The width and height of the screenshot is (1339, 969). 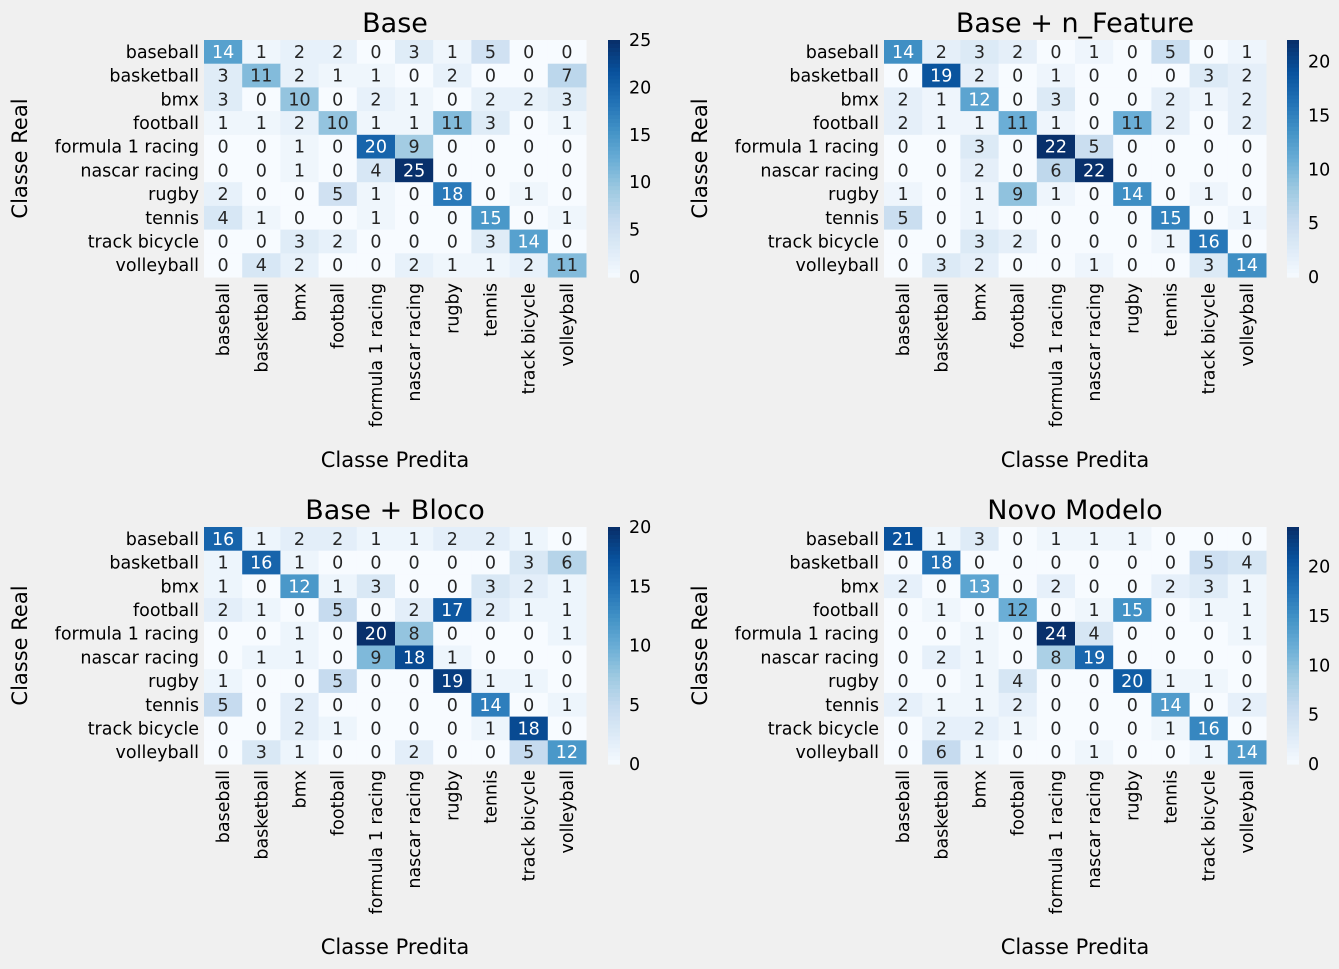 What do you see at coordinates (807, 635) in the screenshot?
I see `y-tick-label: formula 1 racing` at bounding box center [807, 635].